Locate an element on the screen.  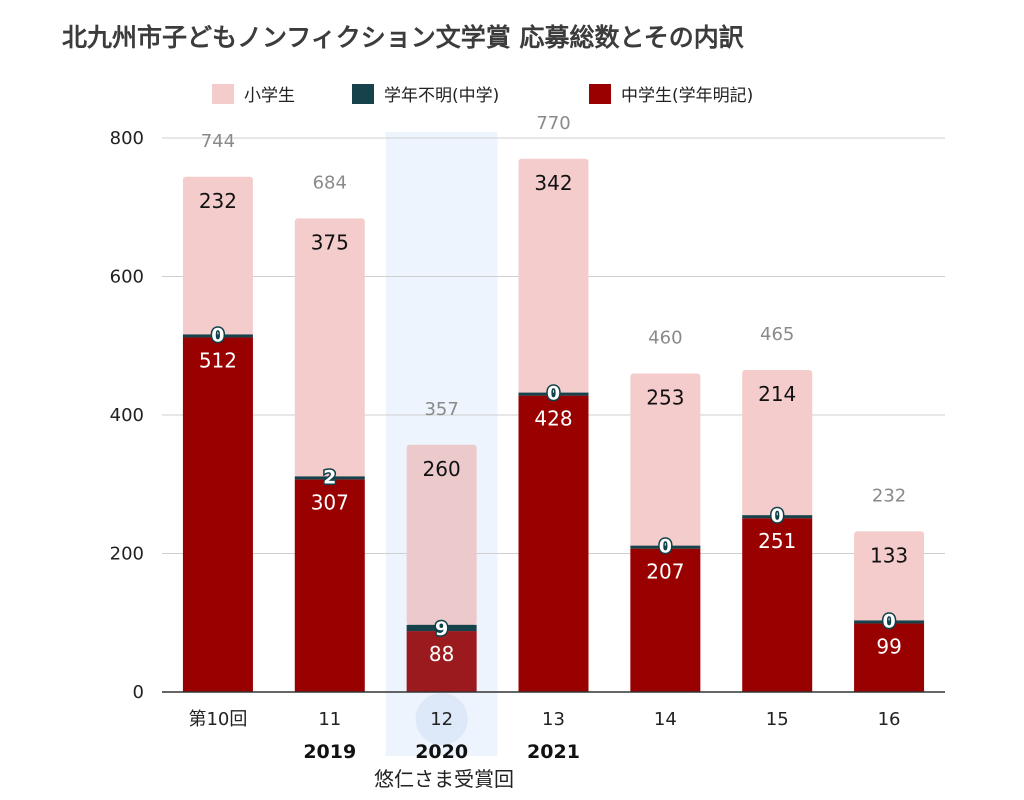
junior-high-value-label: 88 is located at coordinates (441, 654).